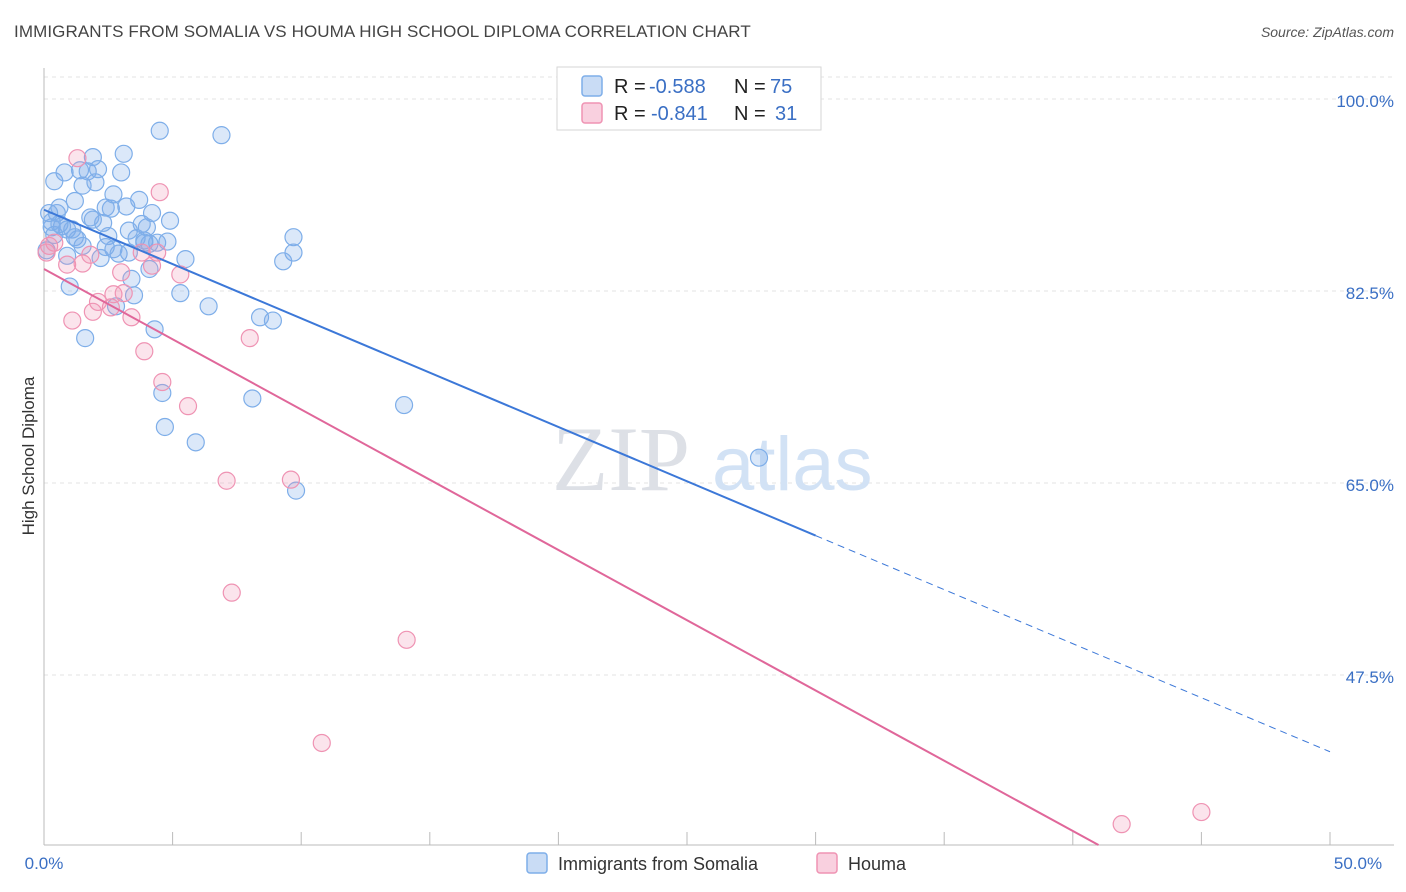  Describe the element at coordinates (877, 864) in the screenshot. I see `legend-bottom-label-houma: Houma` at that location.